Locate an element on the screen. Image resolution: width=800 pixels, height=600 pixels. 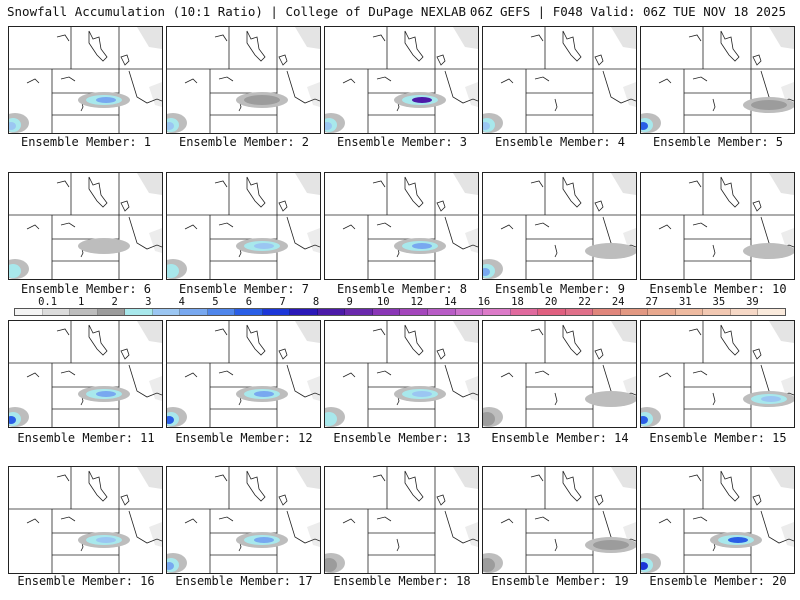
ensemble-member-label: Ensemble Member: 15 is located at coordinates (718, 438).